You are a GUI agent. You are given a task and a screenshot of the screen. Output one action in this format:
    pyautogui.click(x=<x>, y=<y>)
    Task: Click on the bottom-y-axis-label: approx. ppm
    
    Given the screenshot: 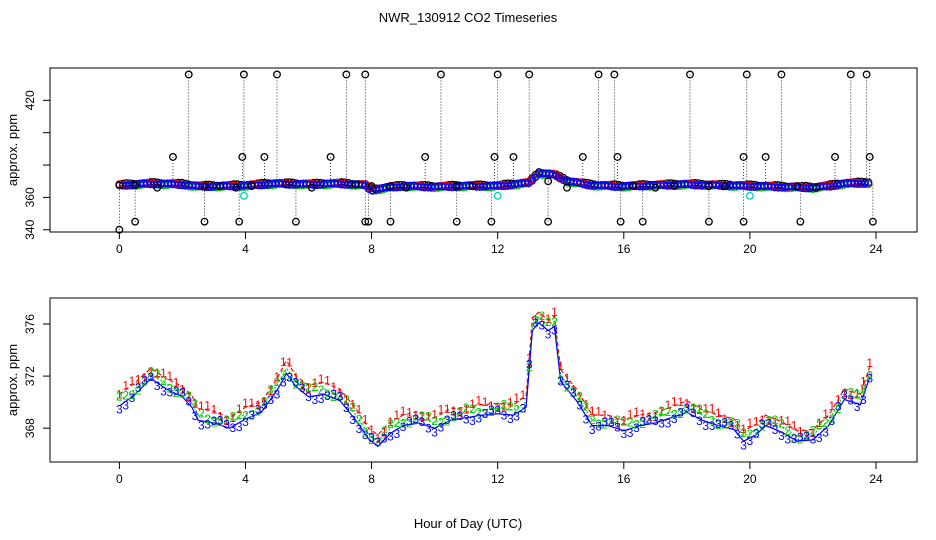 What is the action you would take?
    pyautogui.click(x=12, y=380)
    